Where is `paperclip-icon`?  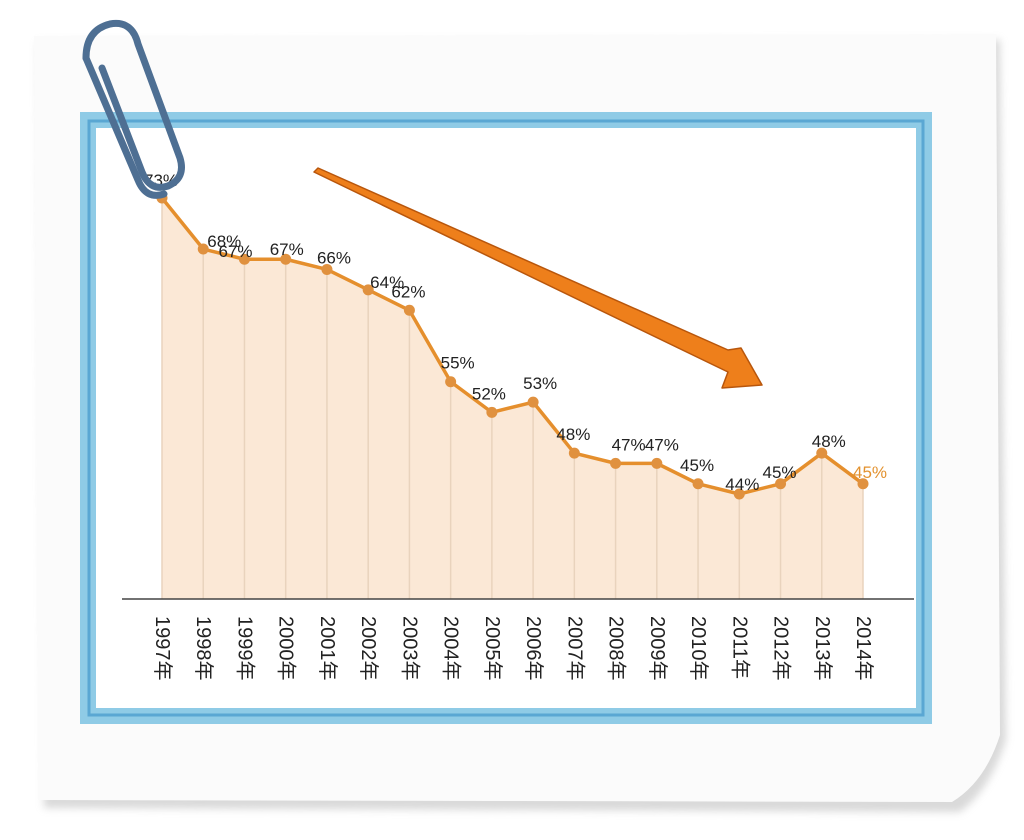 paperclip-icon is located at coordinates (133, 109).